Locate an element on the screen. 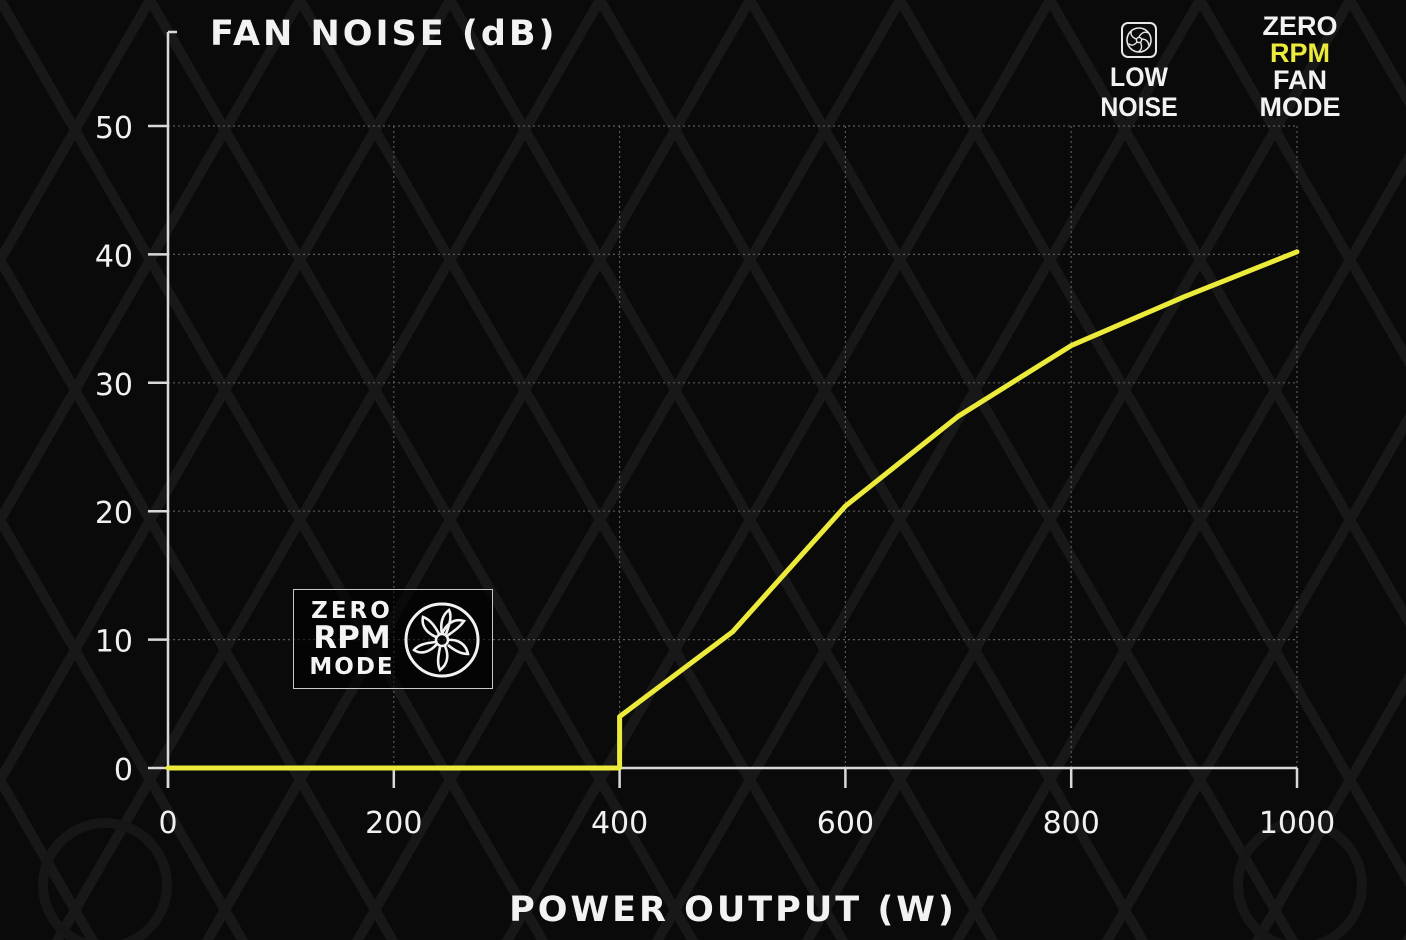  y-tick-label: 30 is located at coordinates (114, 385).